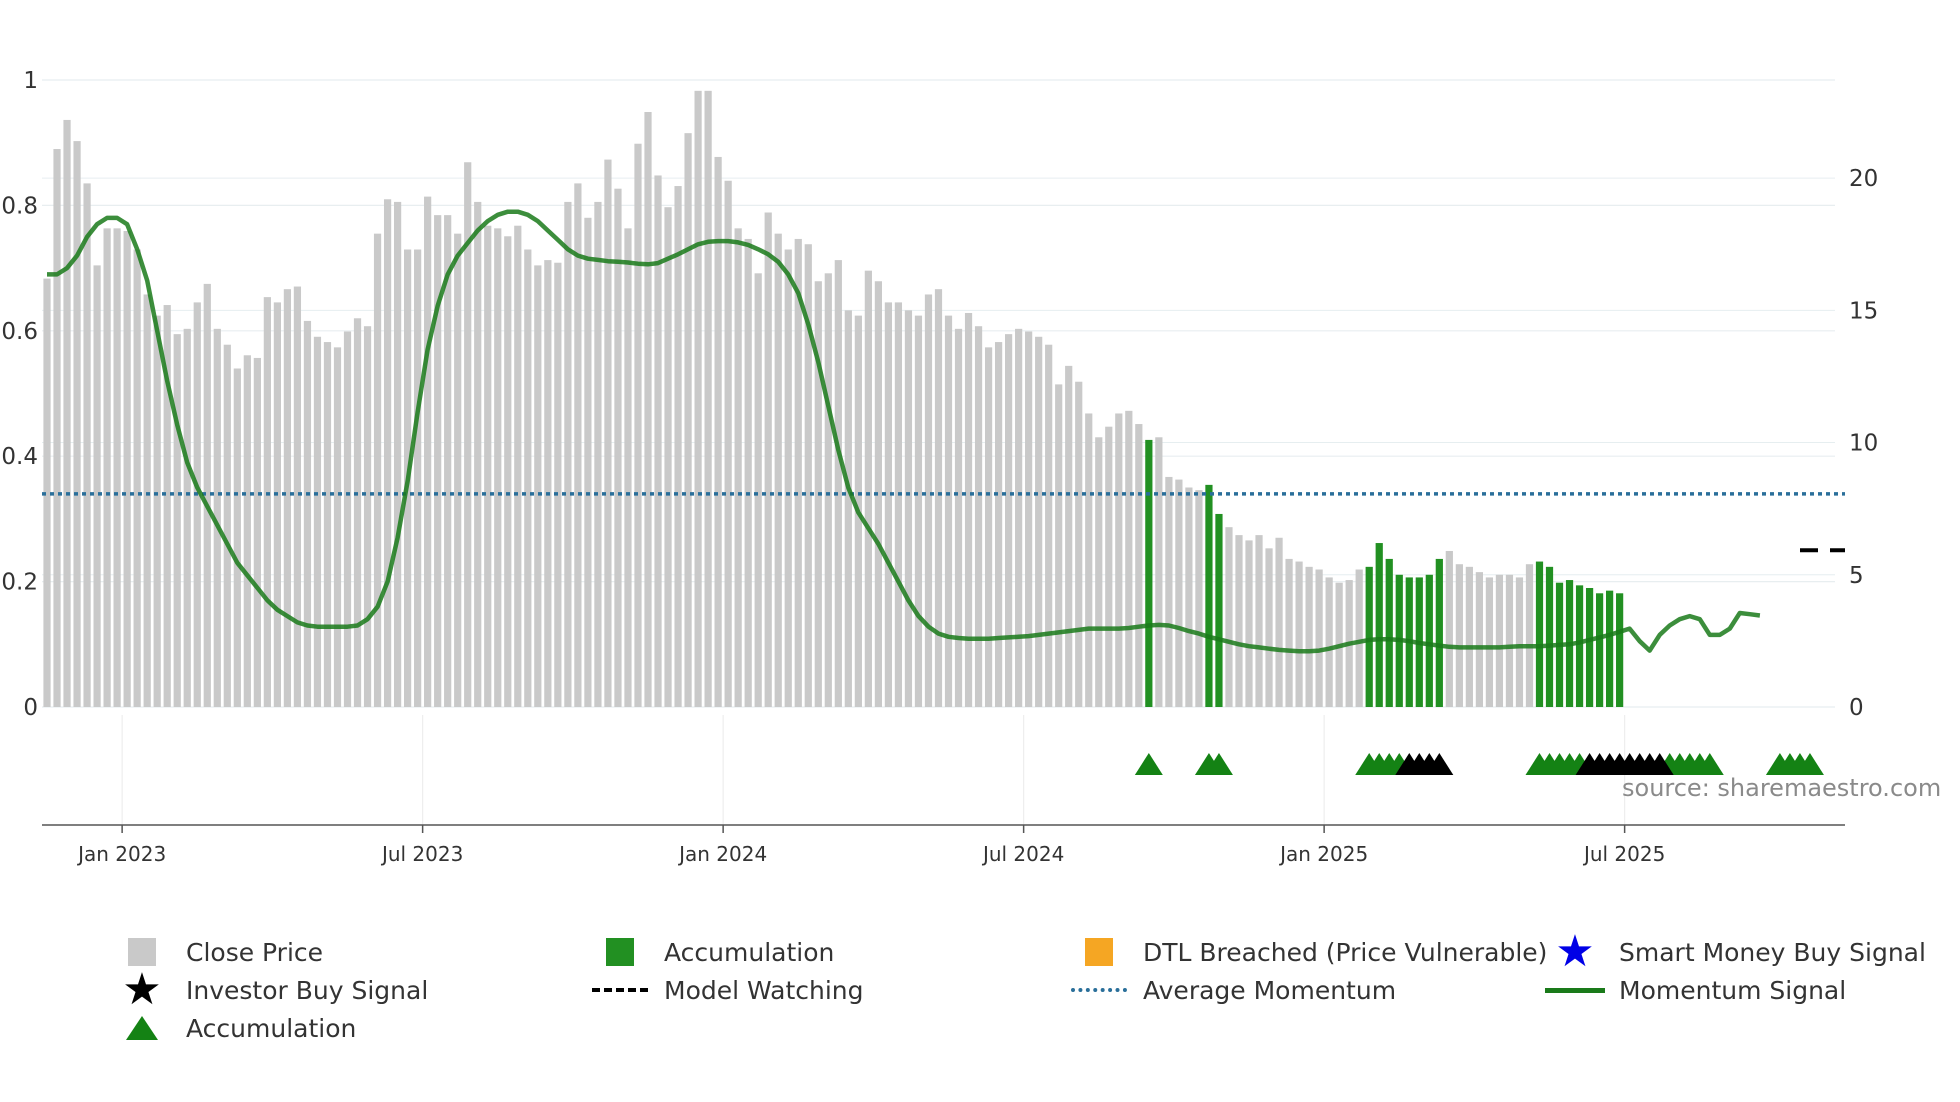 This screenshot has width=1960, height=1102. I want to click on right-tick-label: 20, so click(1863, 179).